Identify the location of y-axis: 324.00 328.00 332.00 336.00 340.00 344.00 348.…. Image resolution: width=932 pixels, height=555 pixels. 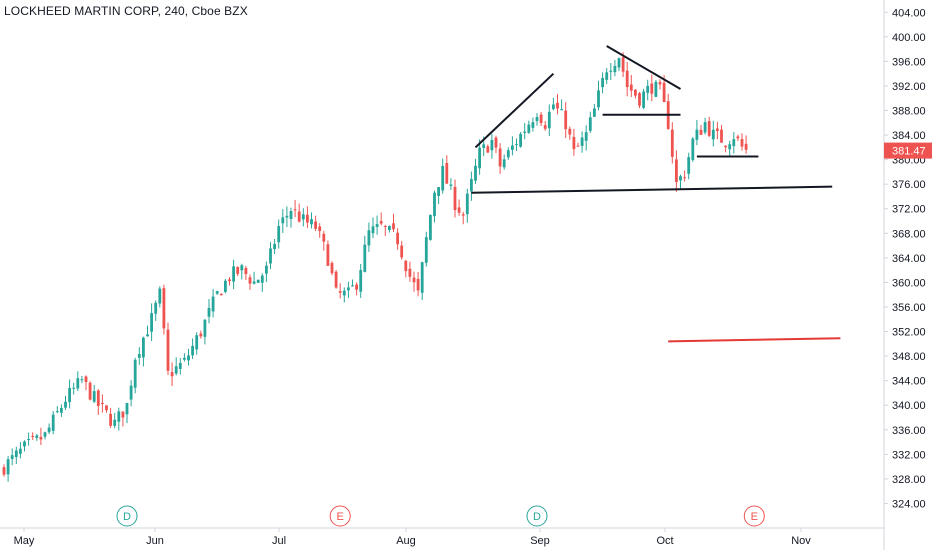
(907, 275).